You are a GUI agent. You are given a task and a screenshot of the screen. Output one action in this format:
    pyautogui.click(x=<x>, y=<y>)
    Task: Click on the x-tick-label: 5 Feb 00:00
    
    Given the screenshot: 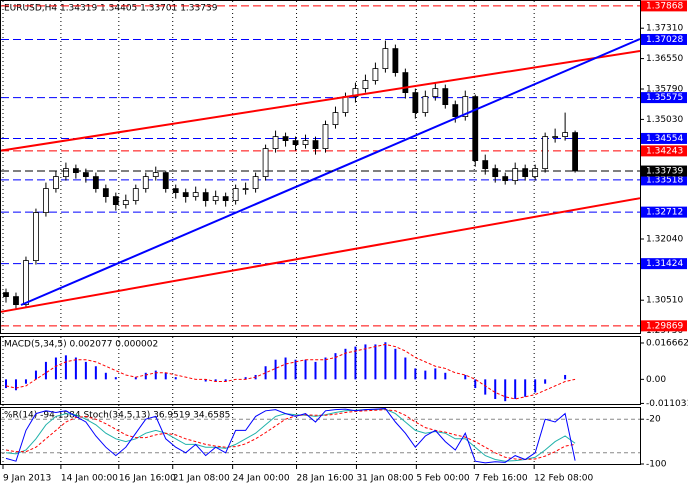 What is the action you would take?
    pyautogui.click(x=443, y=479)
    